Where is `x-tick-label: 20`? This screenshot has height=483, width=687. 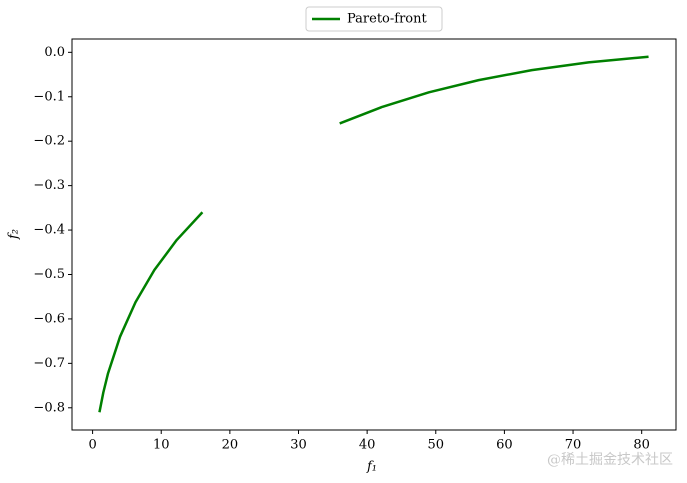
x-tick-label: 20 is located at coordinates (230, 445).